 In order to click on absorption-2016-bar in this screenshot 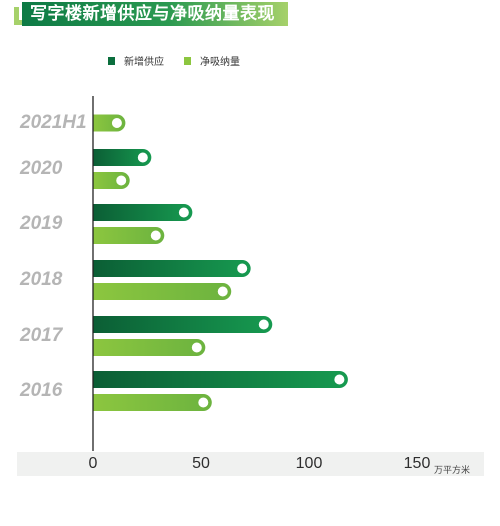, I will do `click(152, 402)`.